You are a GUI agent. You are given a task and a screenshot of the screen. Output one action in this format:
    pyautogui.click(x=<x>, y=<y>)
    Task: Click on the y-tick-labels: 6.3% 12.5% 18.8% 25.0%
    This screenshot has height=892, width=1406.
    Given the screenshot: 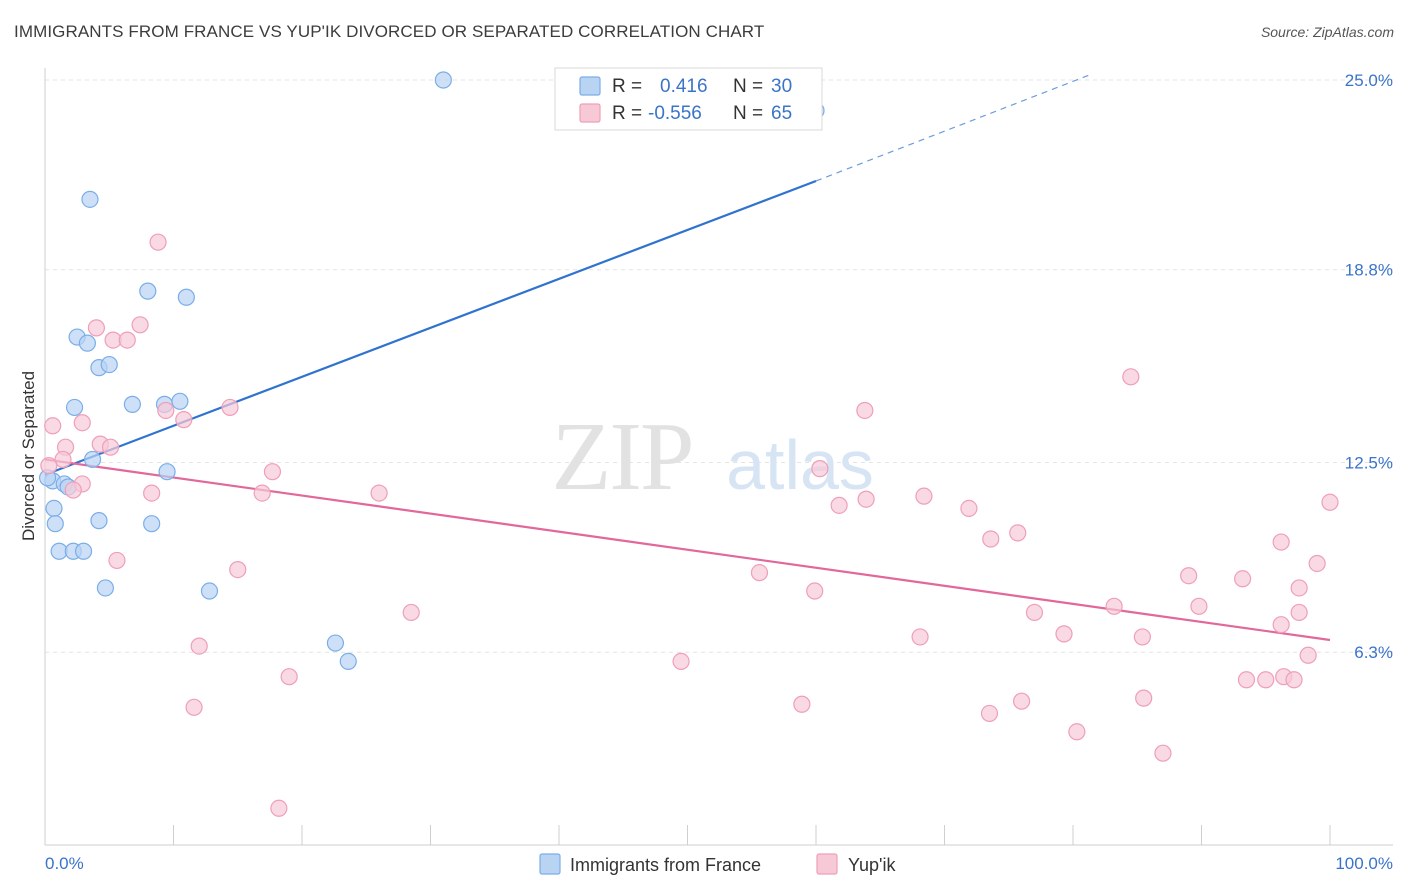 What is the action you would take?
    pyautogui.click(x=1369, y=366)
    